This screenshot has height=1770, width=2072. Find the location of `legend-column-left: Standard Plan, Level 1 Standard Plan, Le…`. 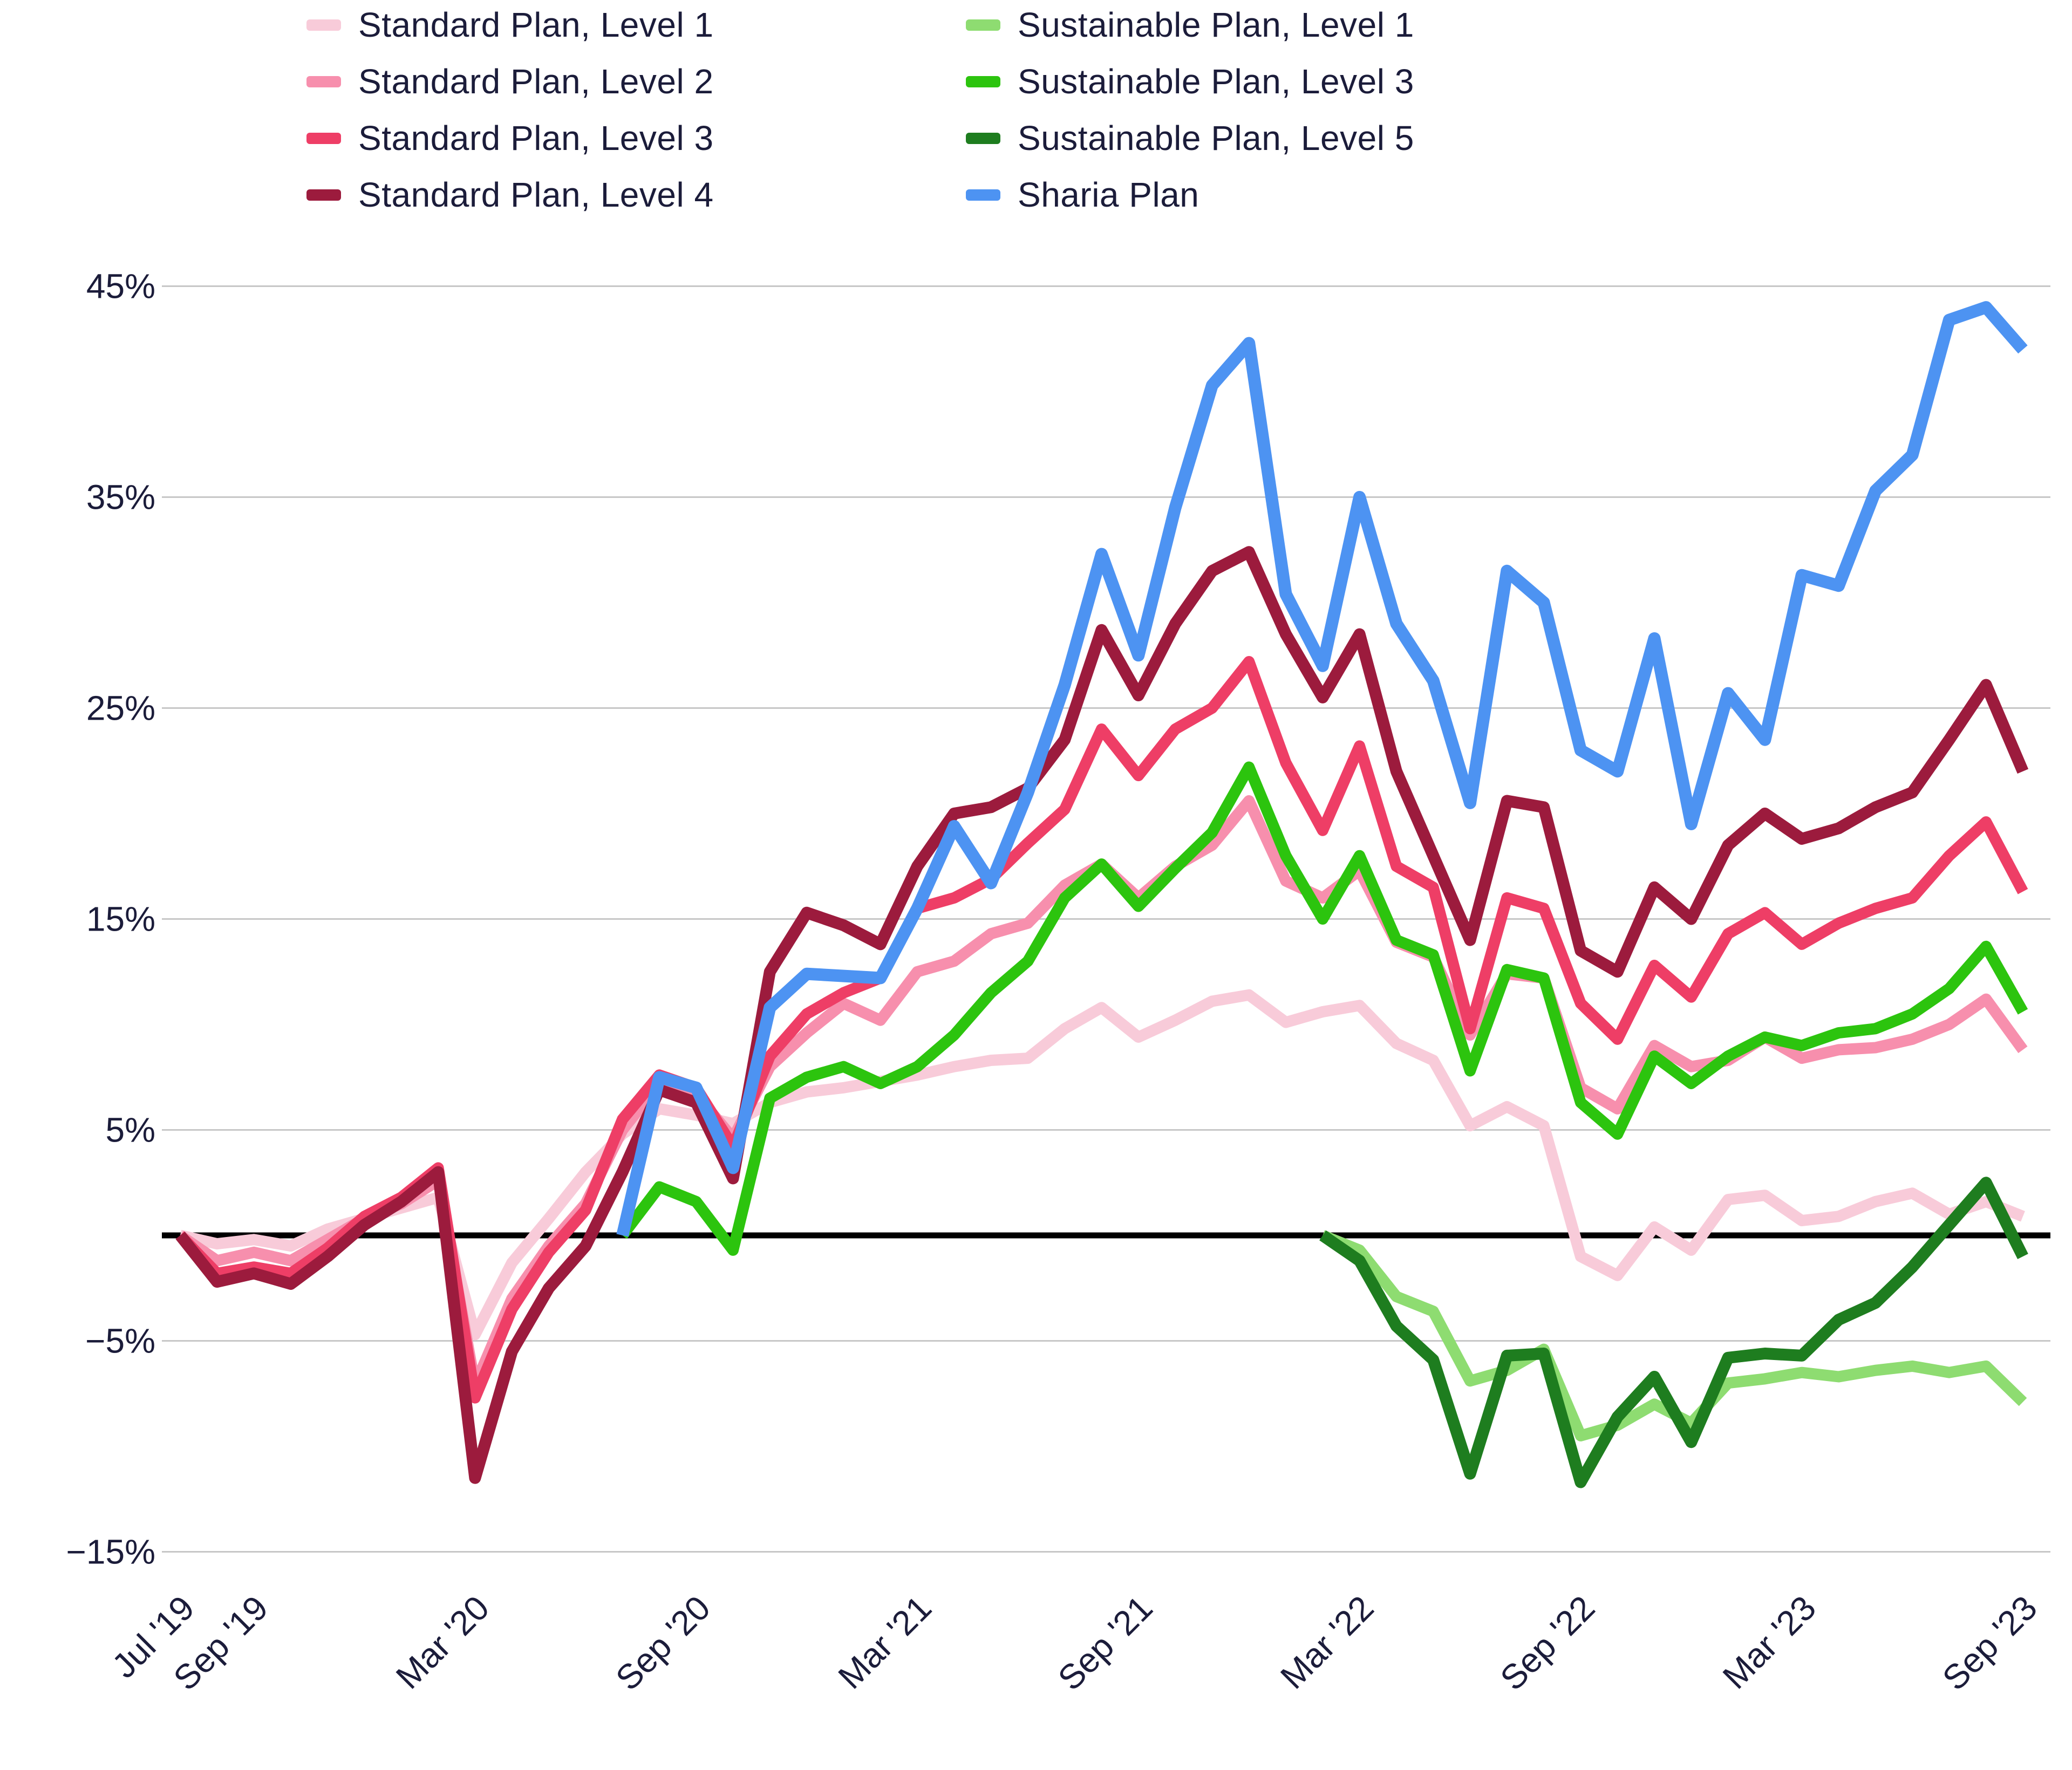

legend-column-left: Standard Plan, Level 1 Standard Plan, Le… is located at coordinates (510, 109).